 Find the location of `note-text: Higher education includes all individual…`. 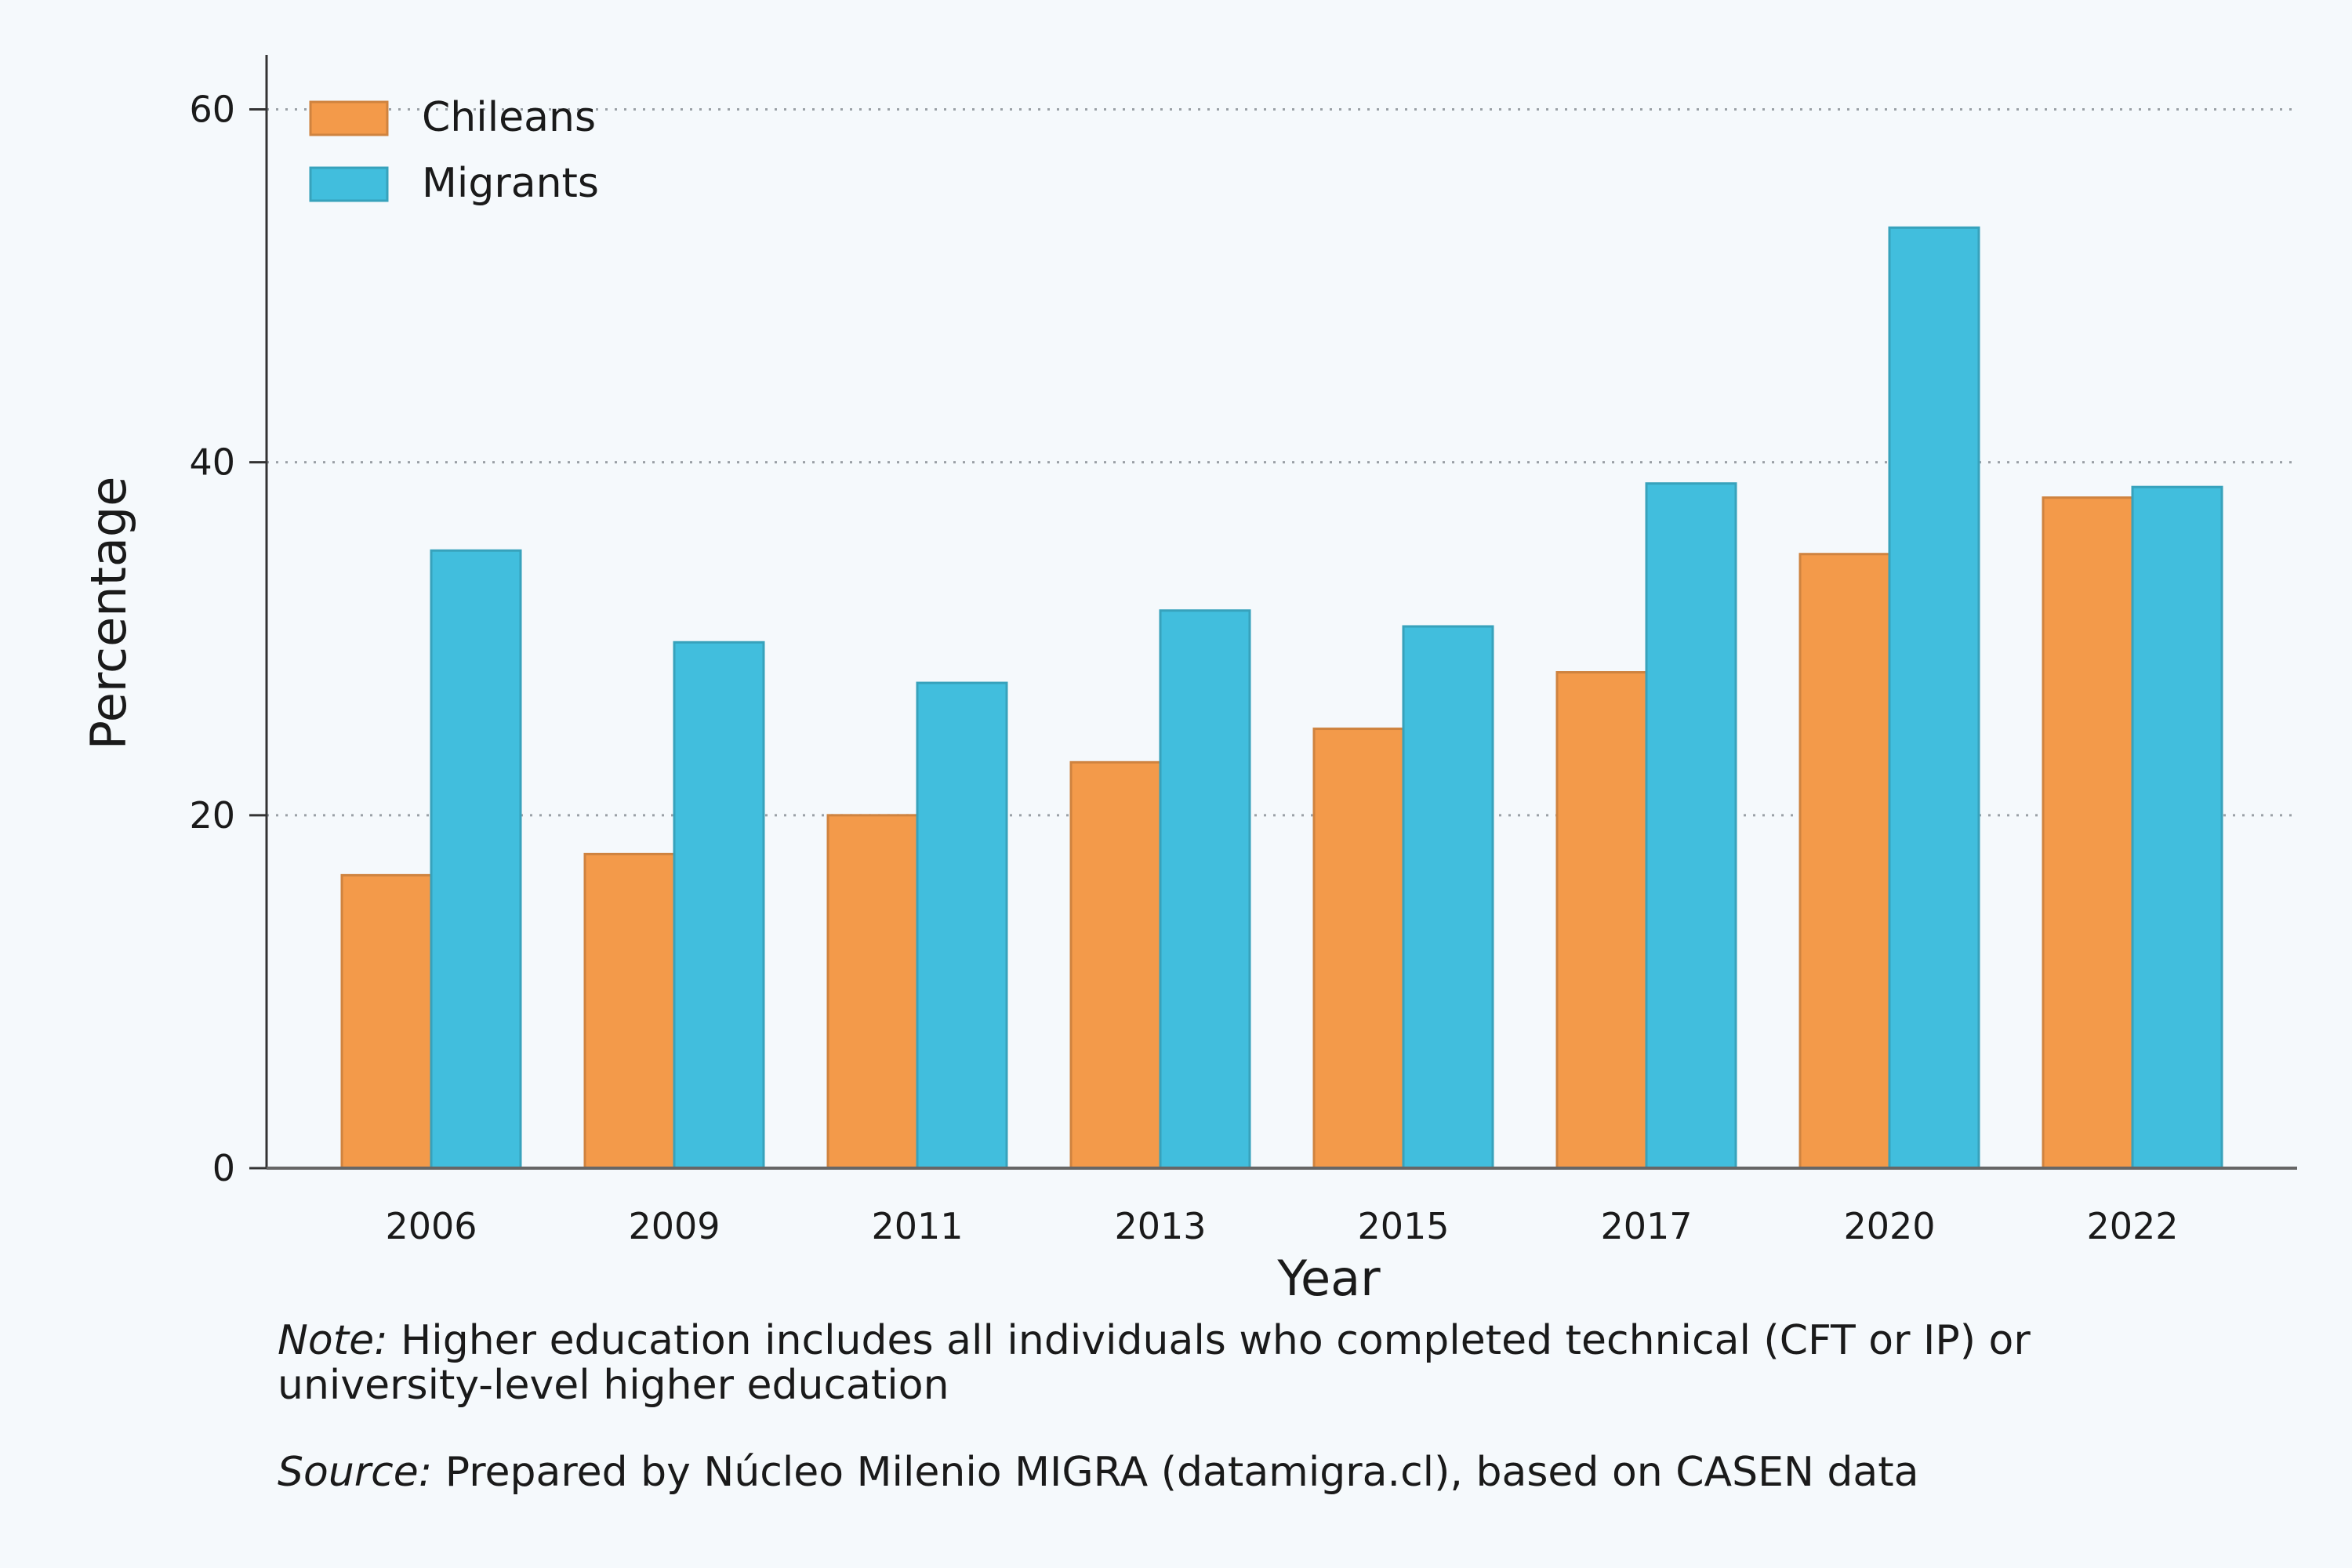

note-text: Higher education includes all individual… is located at coordinates (1154, 1363).